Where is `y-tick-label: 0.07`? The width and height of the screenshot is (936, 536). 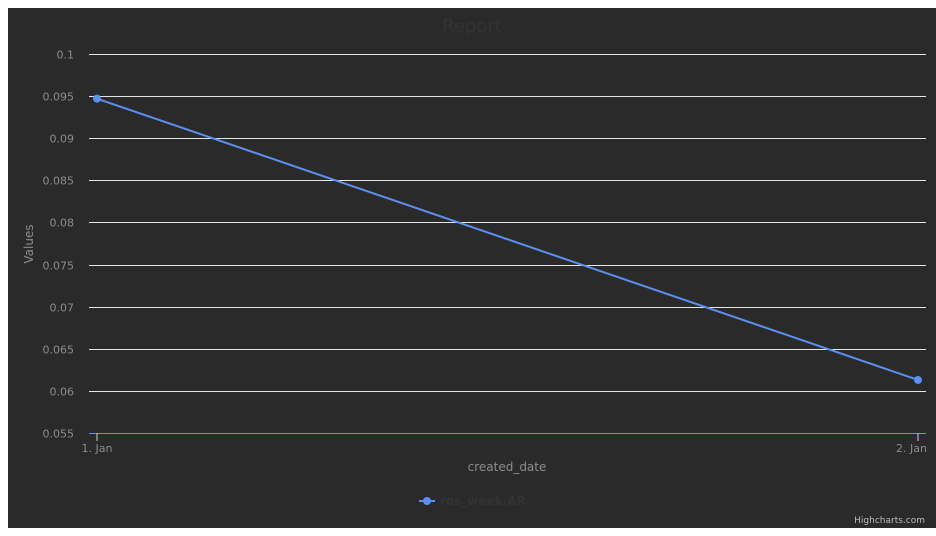 y-tick-label: 0.07 is located at coordinates (62, 308).